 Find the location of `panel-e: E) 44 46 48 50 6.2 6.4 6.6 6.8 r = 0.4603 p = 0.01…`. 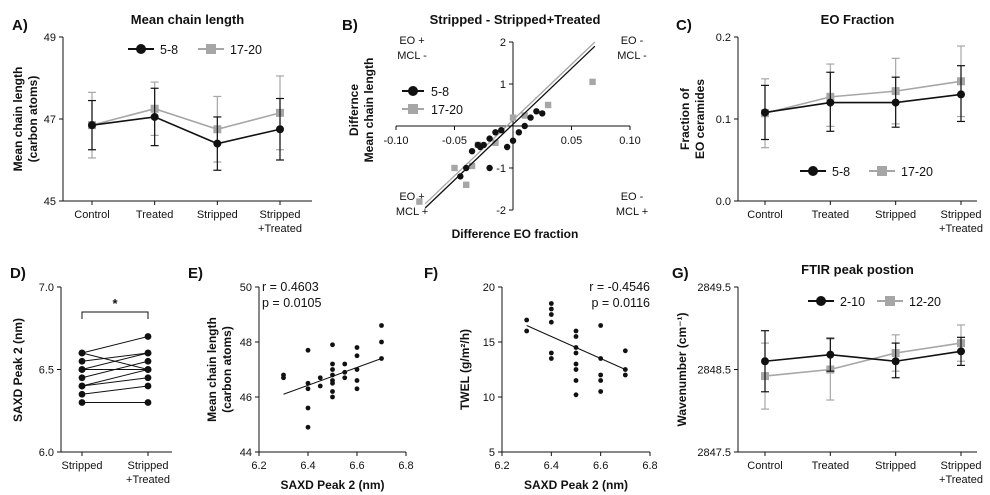

panel-e: E) 44 46 48 50 6.2 6.4 6.6 6.8 r = 0.4603 p = 0.01… is located at coordinates (301, 378).